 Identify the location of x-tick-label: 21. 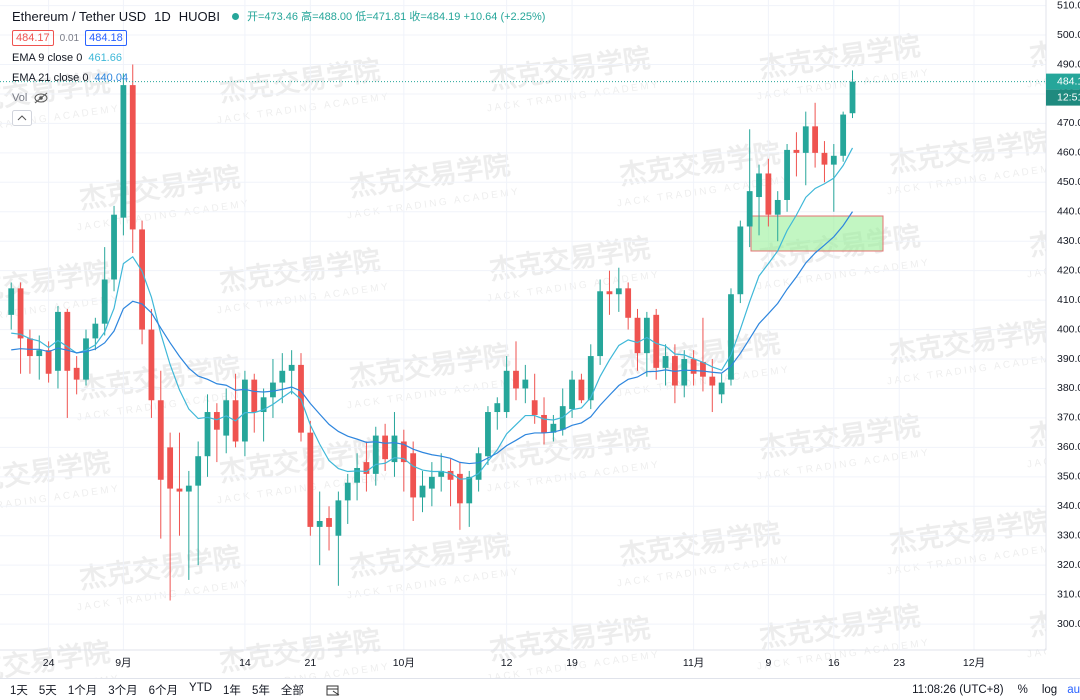
(310, 663).